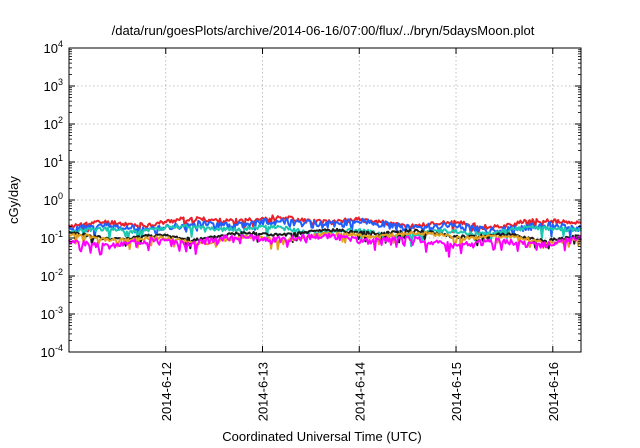 Image resolution: width=640 pixels, height=448 pixels. I want to click on y-tick-label: 10³, so click(53, 85).